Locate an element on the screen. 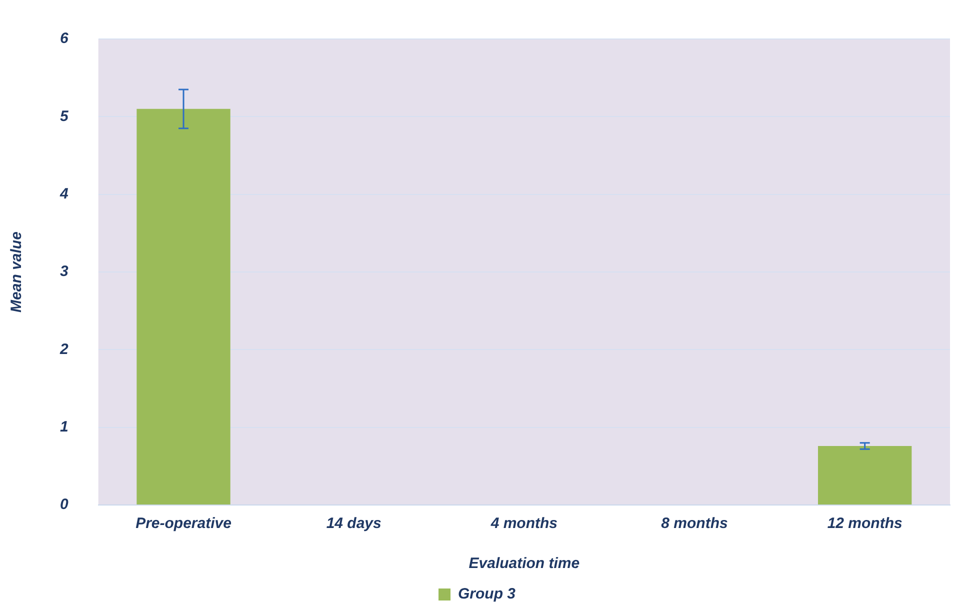 This screenshot has width=954, height=614. x-tick-label: 8 months is located at coordinates (694, 523).